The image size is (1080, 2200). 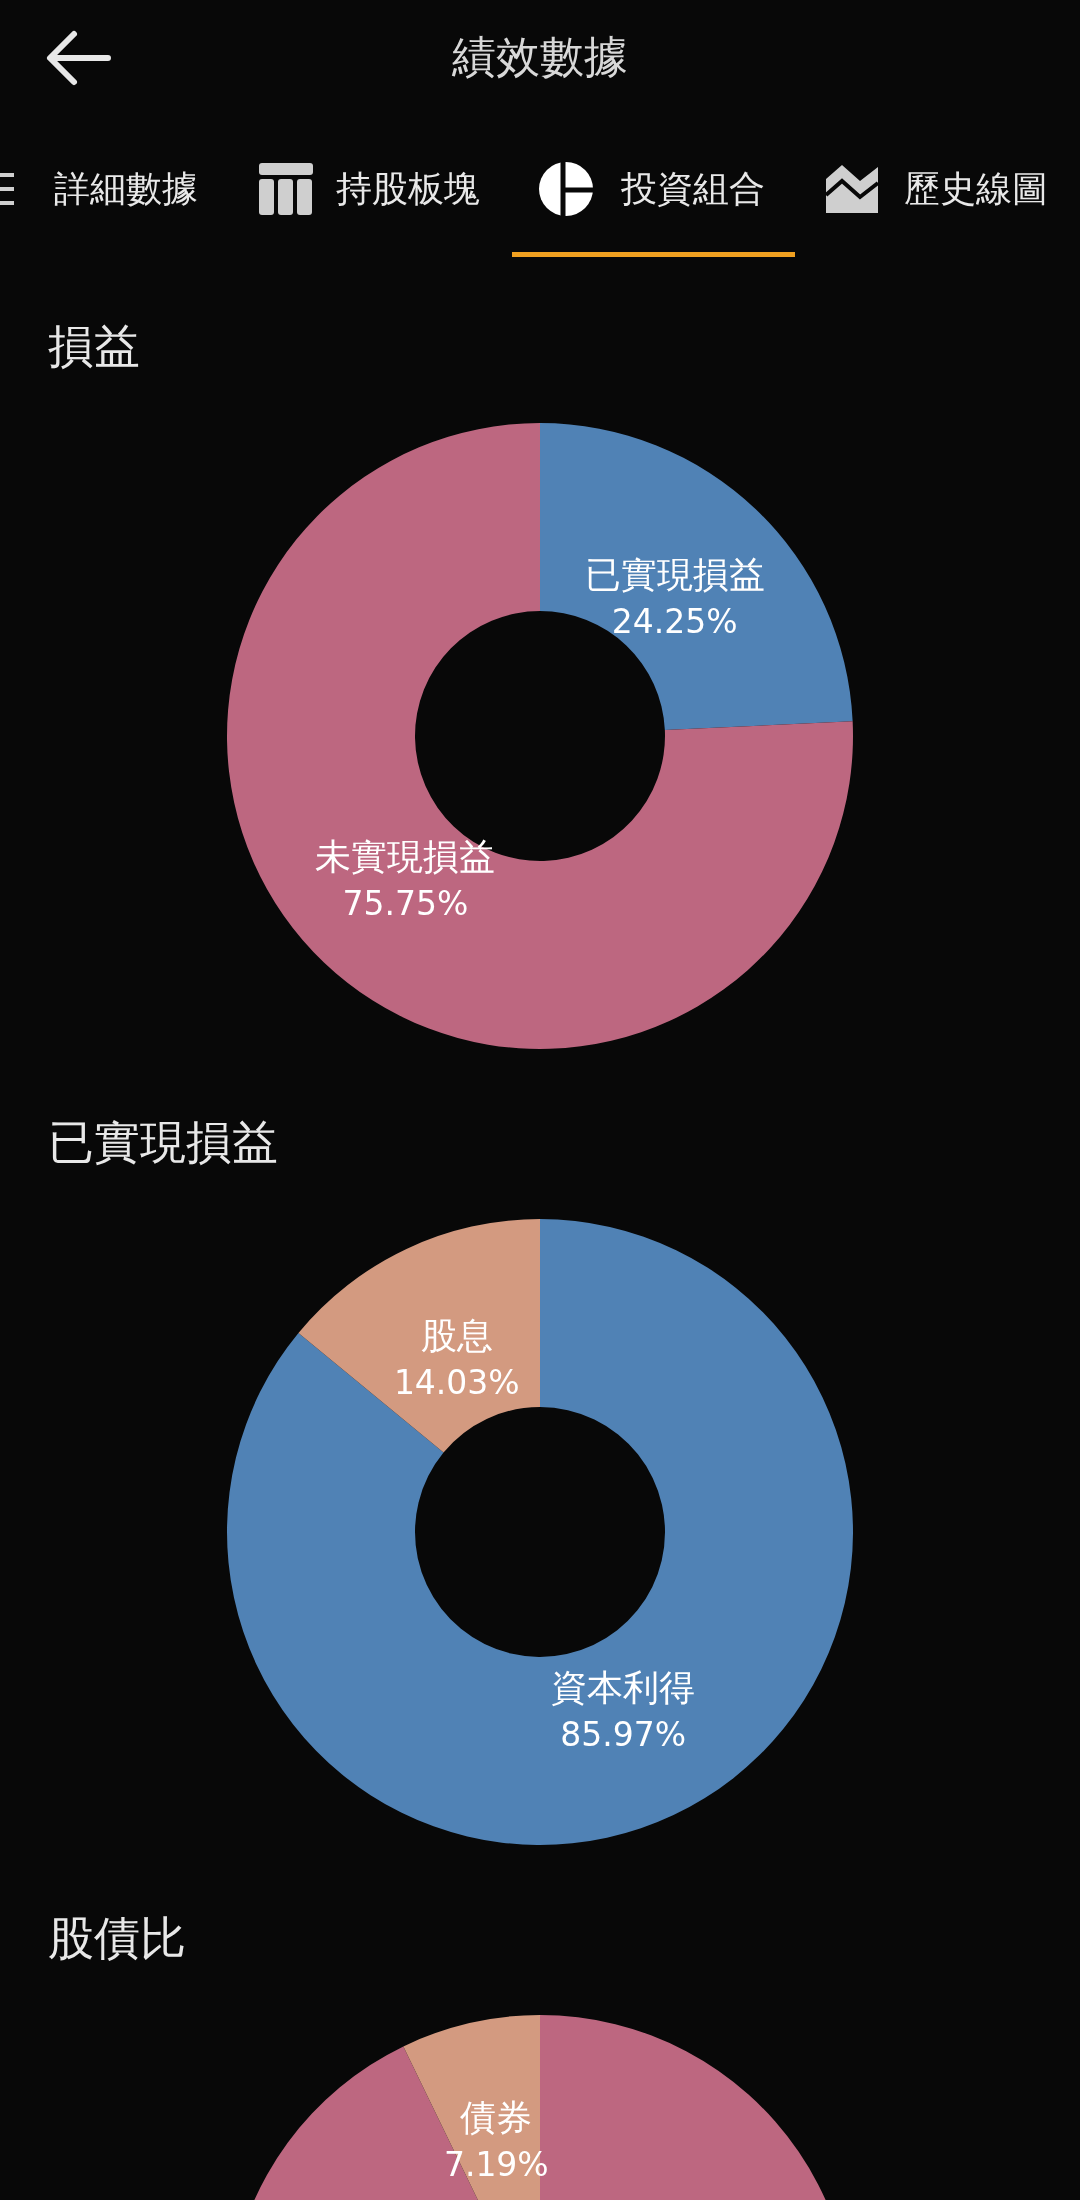 I want to click on text: 績效數據, so click(x=539, y=56).